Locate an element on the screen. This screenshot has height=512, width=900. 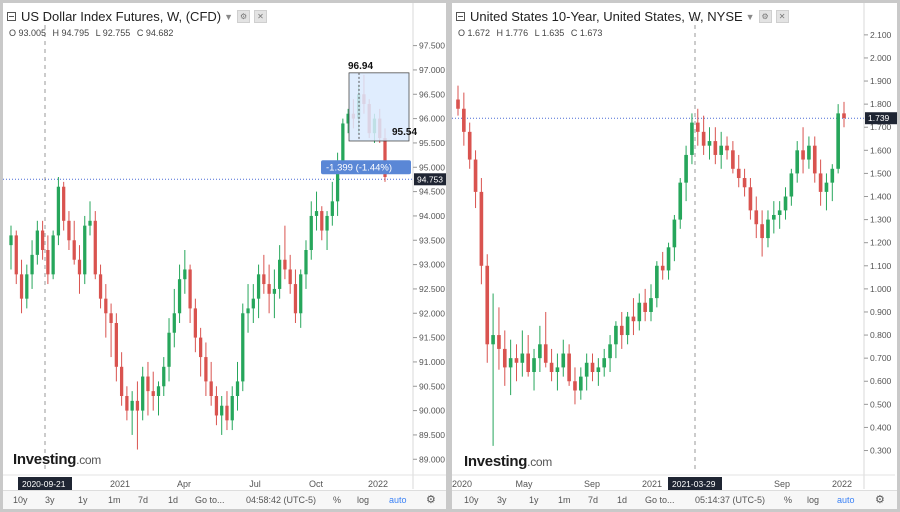
y-tick-label: 93.000 is located at coordinates (432, 265).